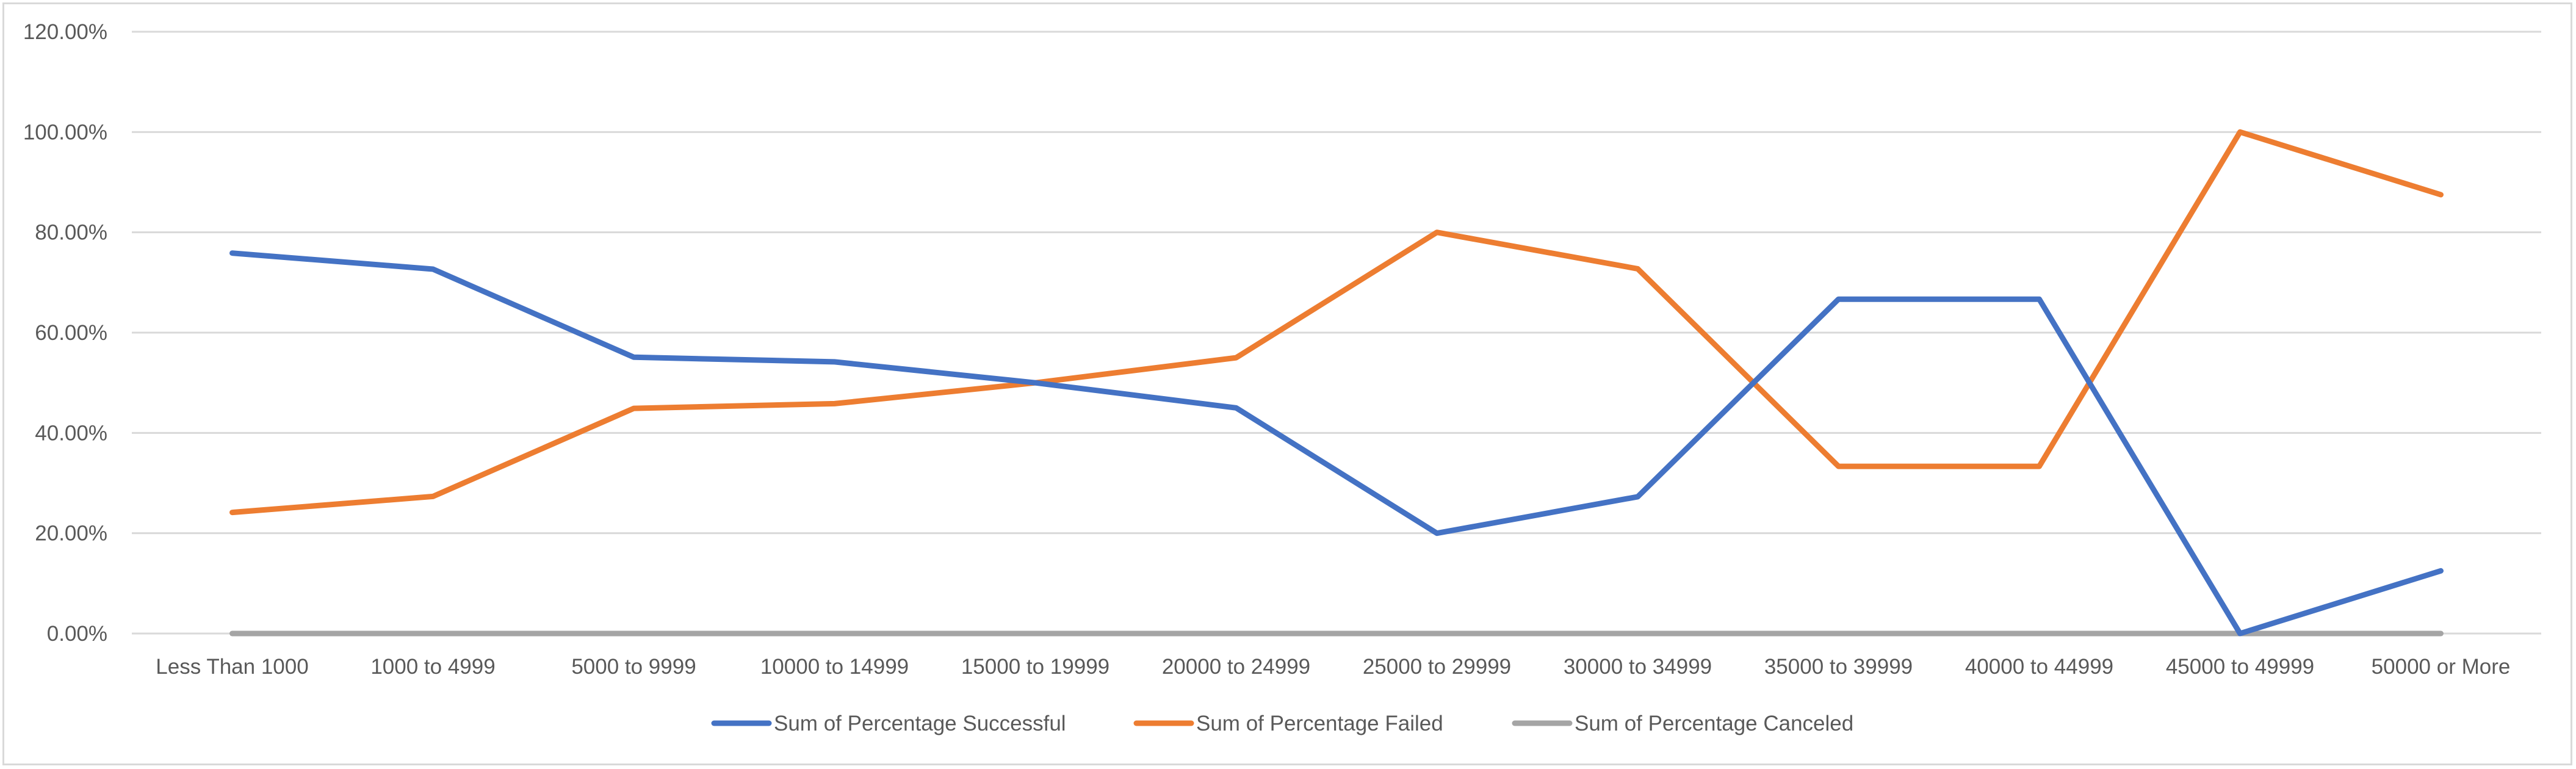 The width and height of the screenshot is (2576, 769). What do you see at coordinates (920, 723) in the screenshot?
I see `legend-label: Sum of Percentage Successful` at bounding box center [920, 723].